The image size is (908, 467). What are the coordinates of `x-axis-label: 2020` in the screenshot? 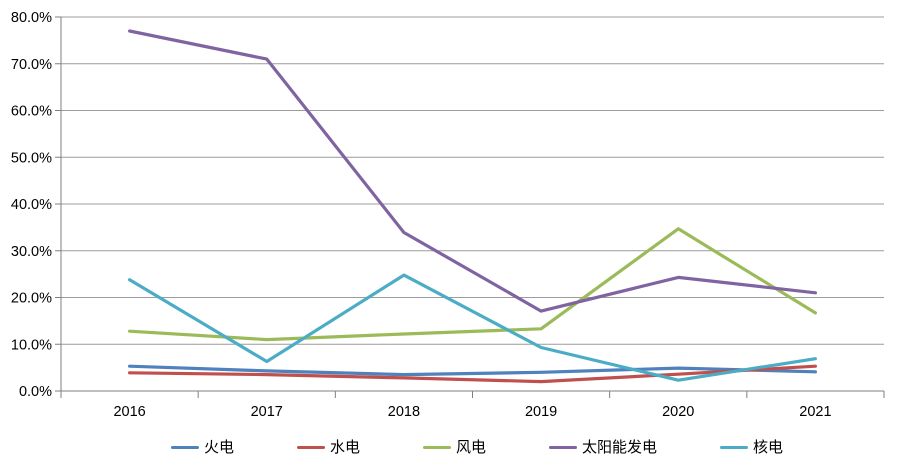 It's located at (678, 412).